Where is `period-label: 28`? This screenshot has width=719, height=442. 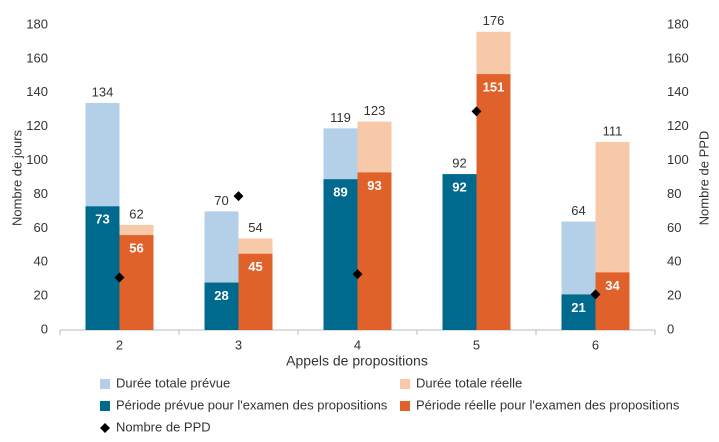 period-label: 28 is located at coordinates (221, 295).